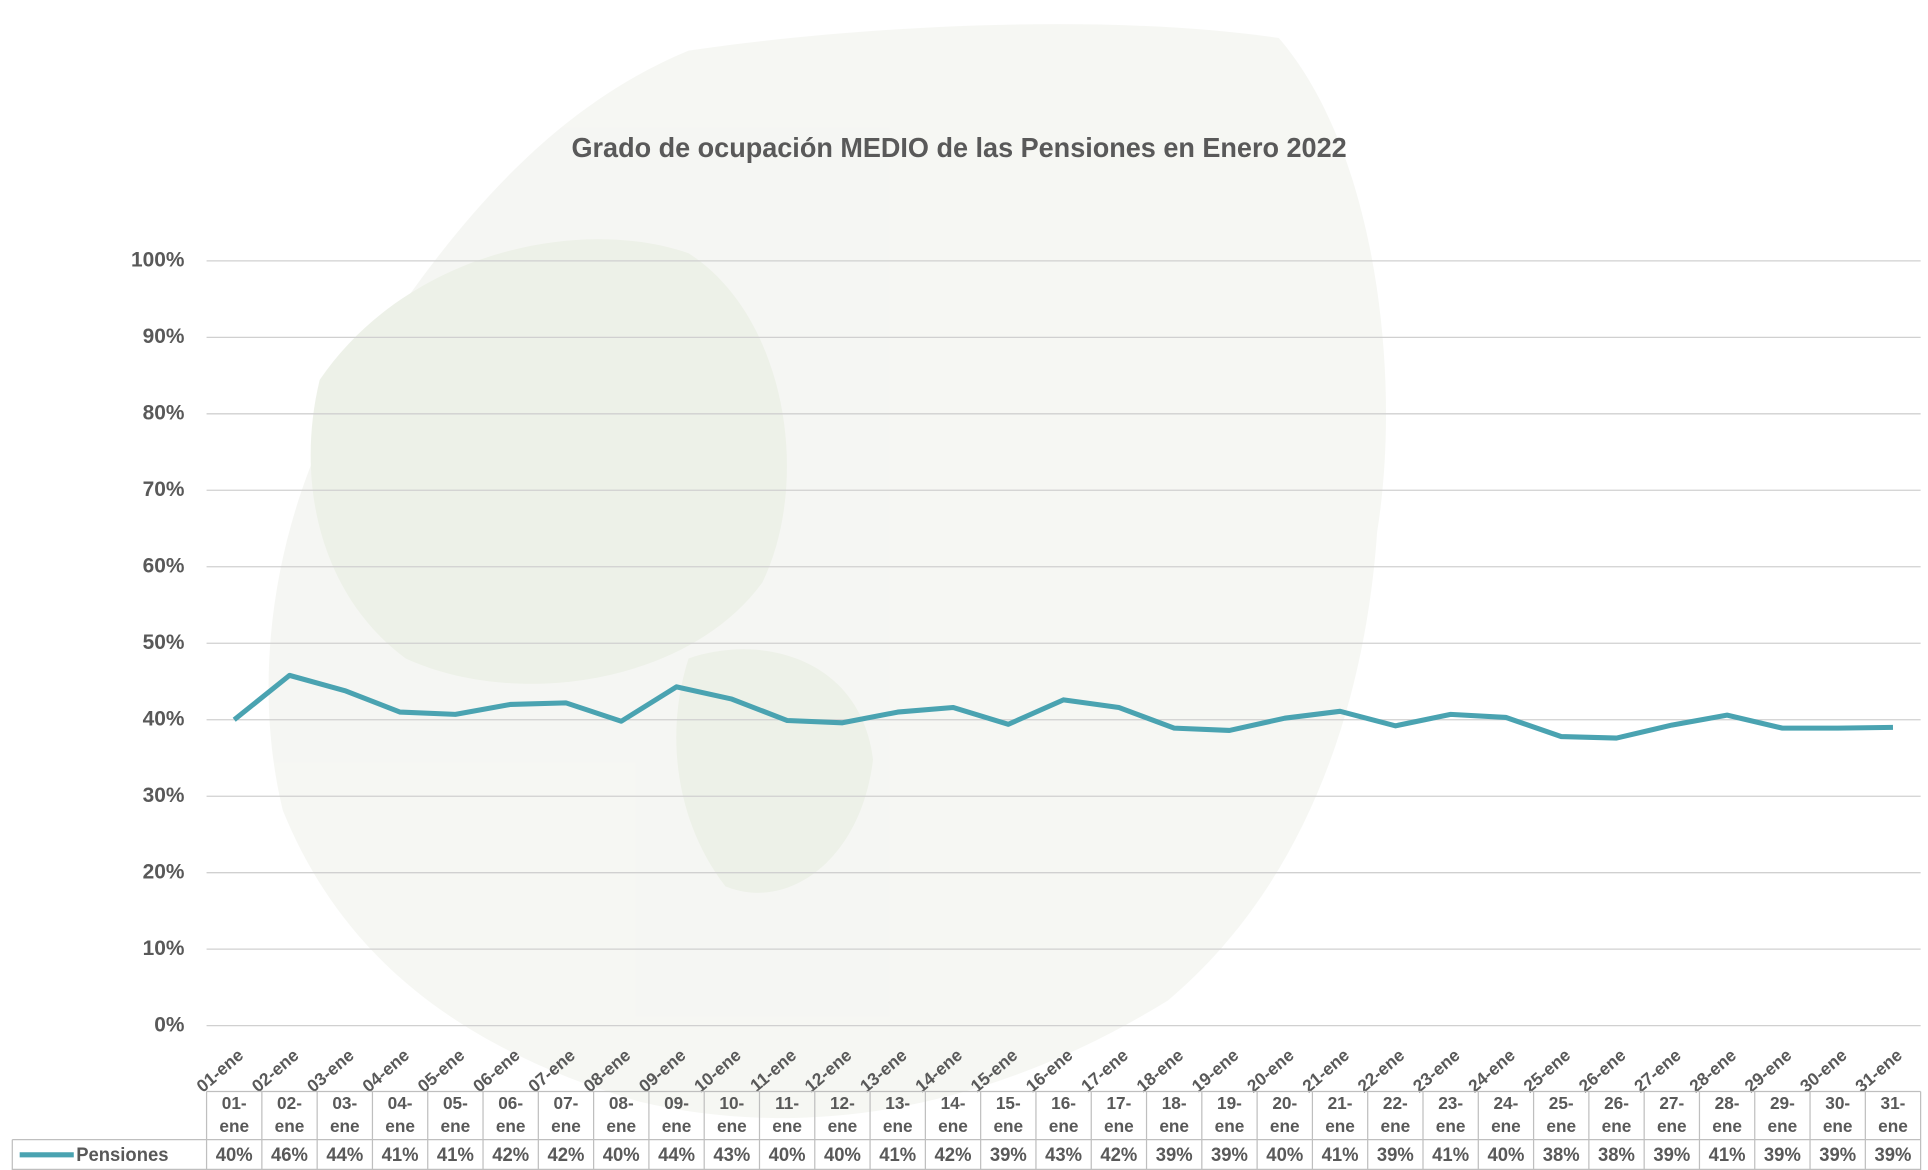  Describe the element at coordinates (164, 336) in the screenshot. I see `y-tick-label: 90%` at that location.